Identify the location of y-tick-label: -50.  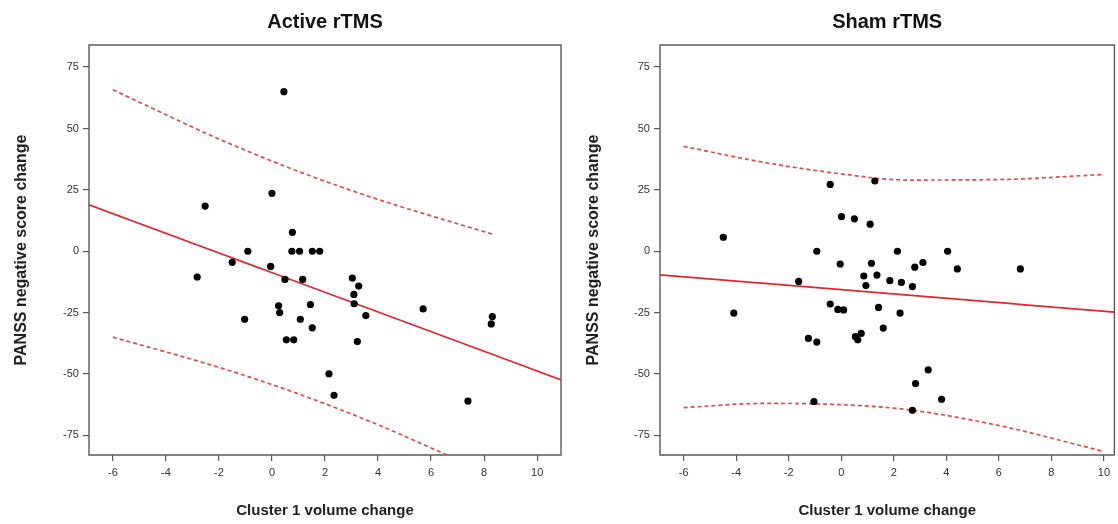
(71, 373).